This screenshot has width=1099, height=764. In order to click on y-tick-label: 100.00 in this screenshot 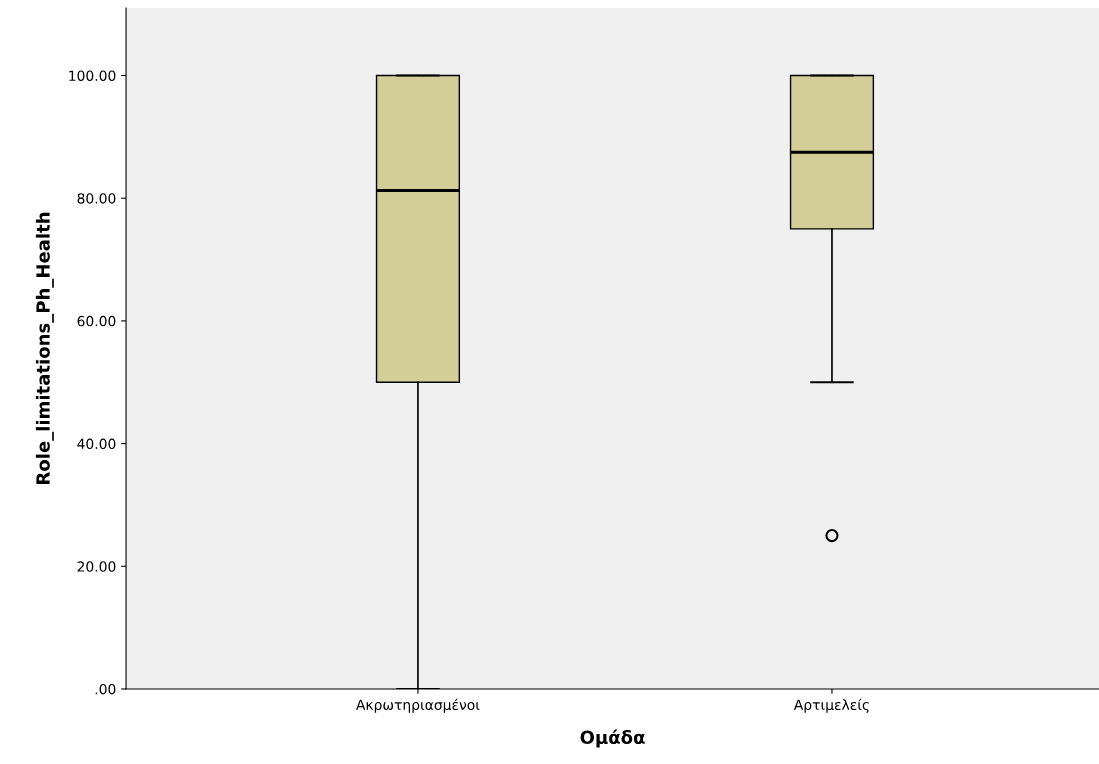, I will do `click(92, 75)`.